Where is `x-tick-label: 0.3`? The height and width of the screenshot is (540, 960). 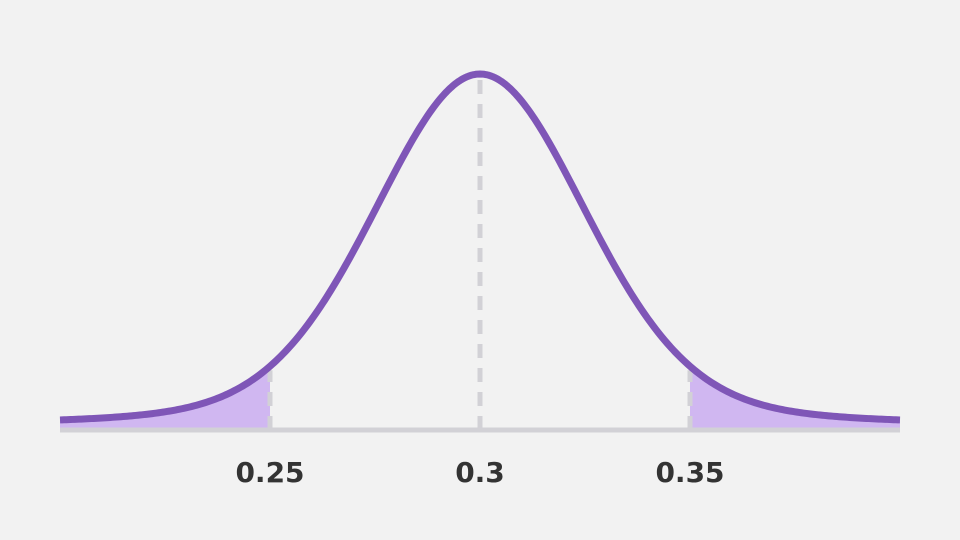 x-tick-label: 0.3 is located at coordinates (480, 472).